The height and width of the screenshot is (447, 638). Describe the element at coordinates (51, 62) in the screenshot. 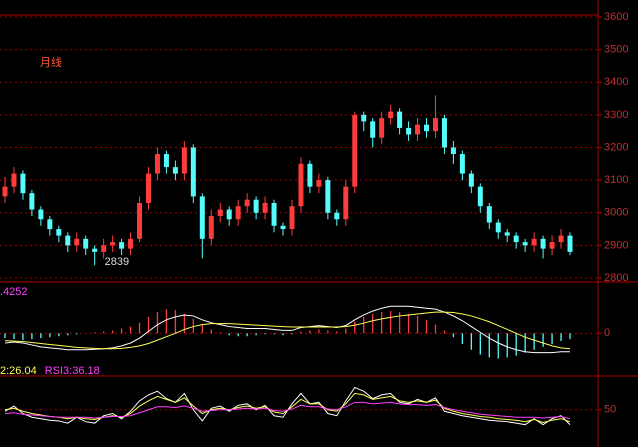

I see `chart-title: 月线` at that location.